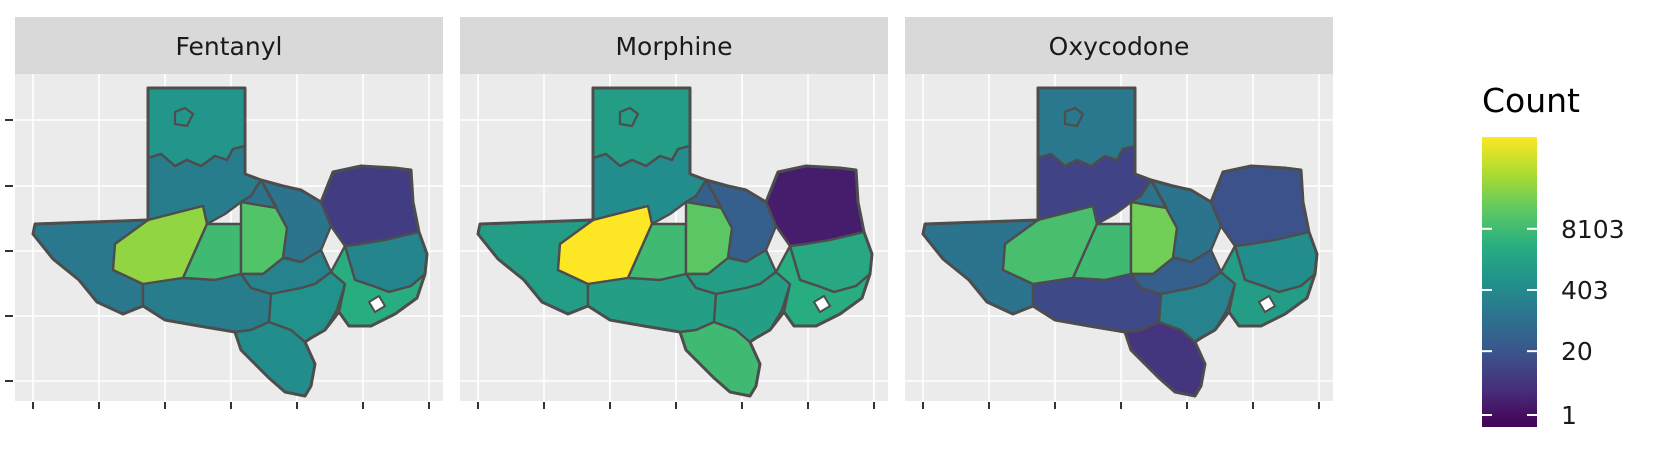 The width and height of the screenshot is (1670, 458). Describe the element at coordinates (1577, 351) in the screenshot. I see `legend-break-label: 20` at that location.